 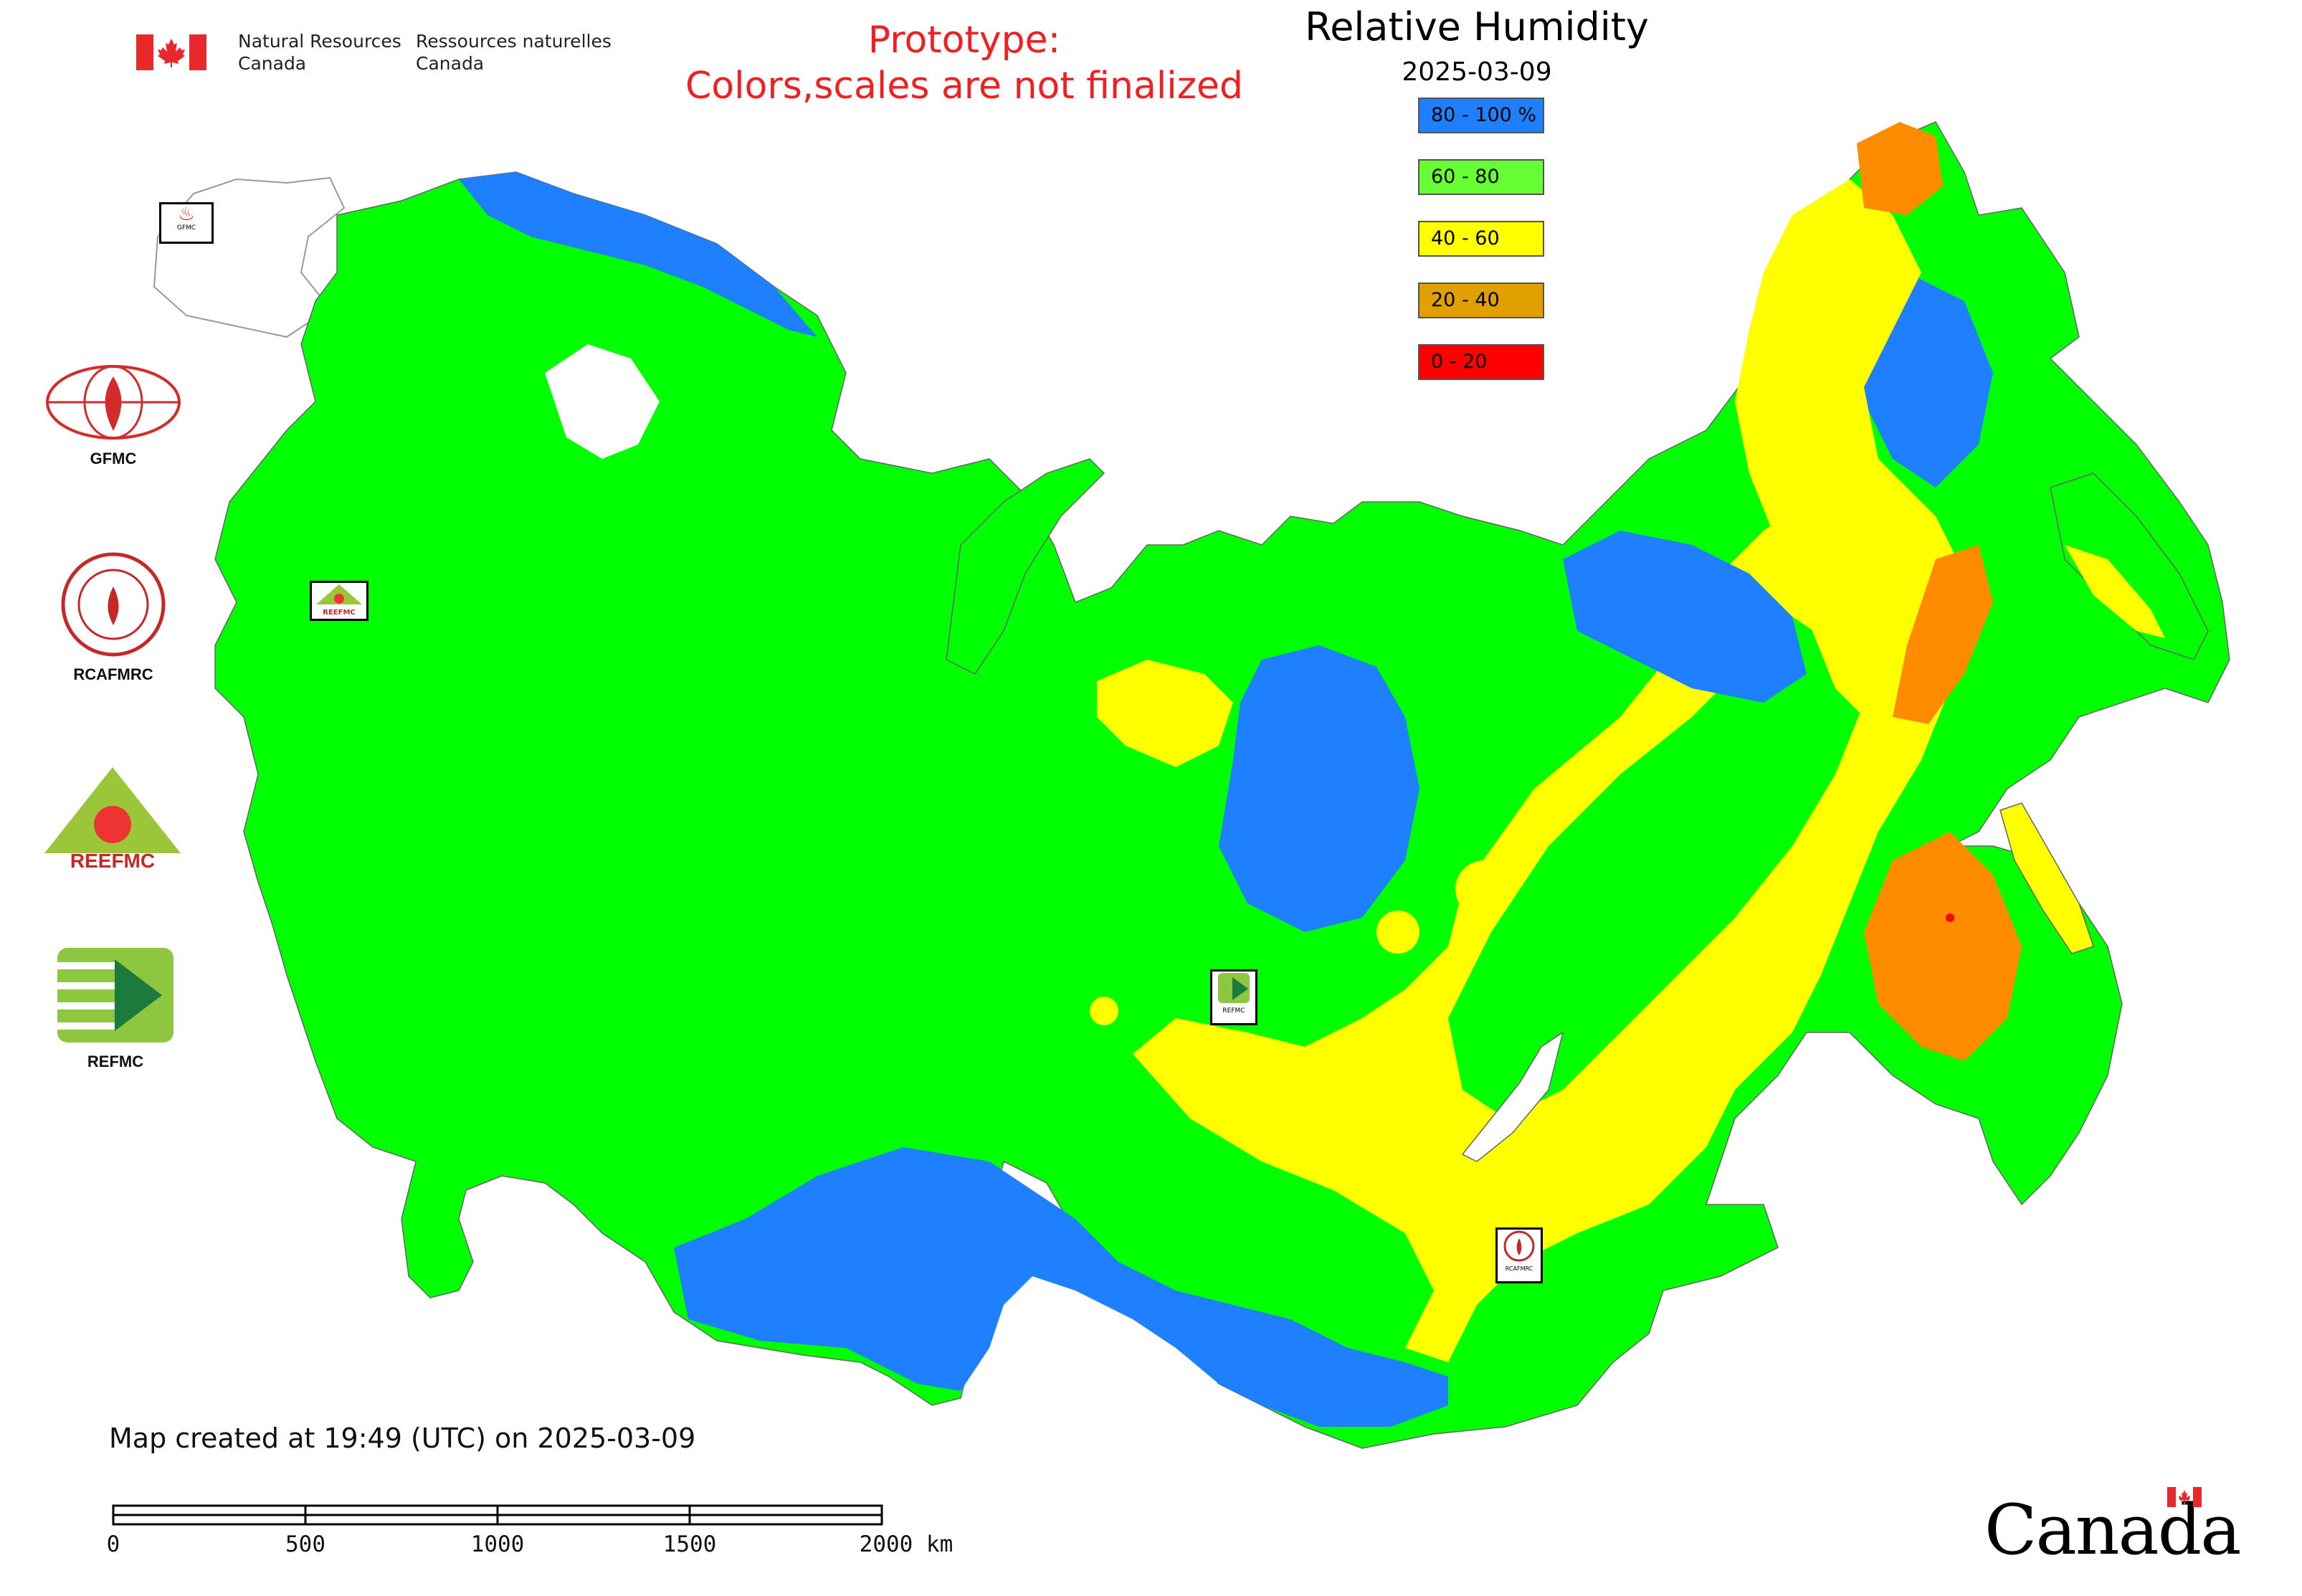 What do you see at coordinates (1950, 917) in the screenshot?
I see `low-humidity-spot` at bounding box center [1950, 917].